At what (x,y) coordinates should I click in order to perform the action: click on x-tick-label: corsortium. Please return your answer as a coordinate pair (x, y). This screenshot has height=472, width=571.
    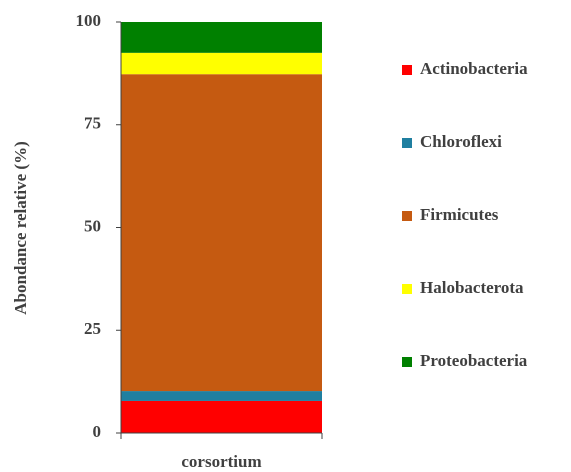
    Looking at the image, I should click on (221, 461).